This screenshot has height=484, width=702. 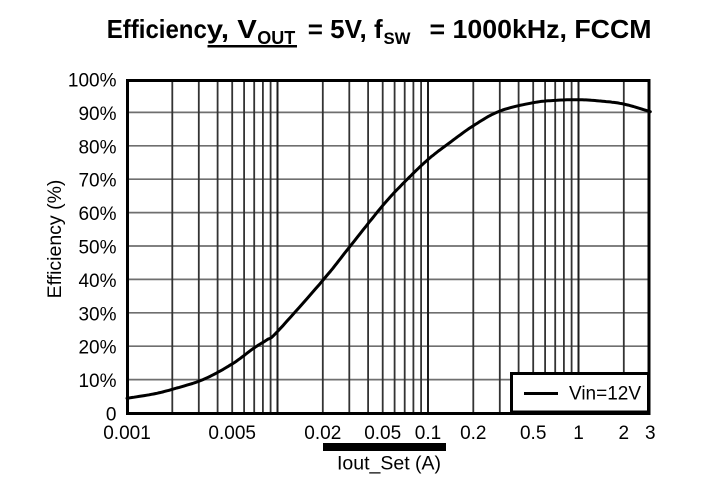 I want to click on svg-text: 40%, so click(x=97, y=281).